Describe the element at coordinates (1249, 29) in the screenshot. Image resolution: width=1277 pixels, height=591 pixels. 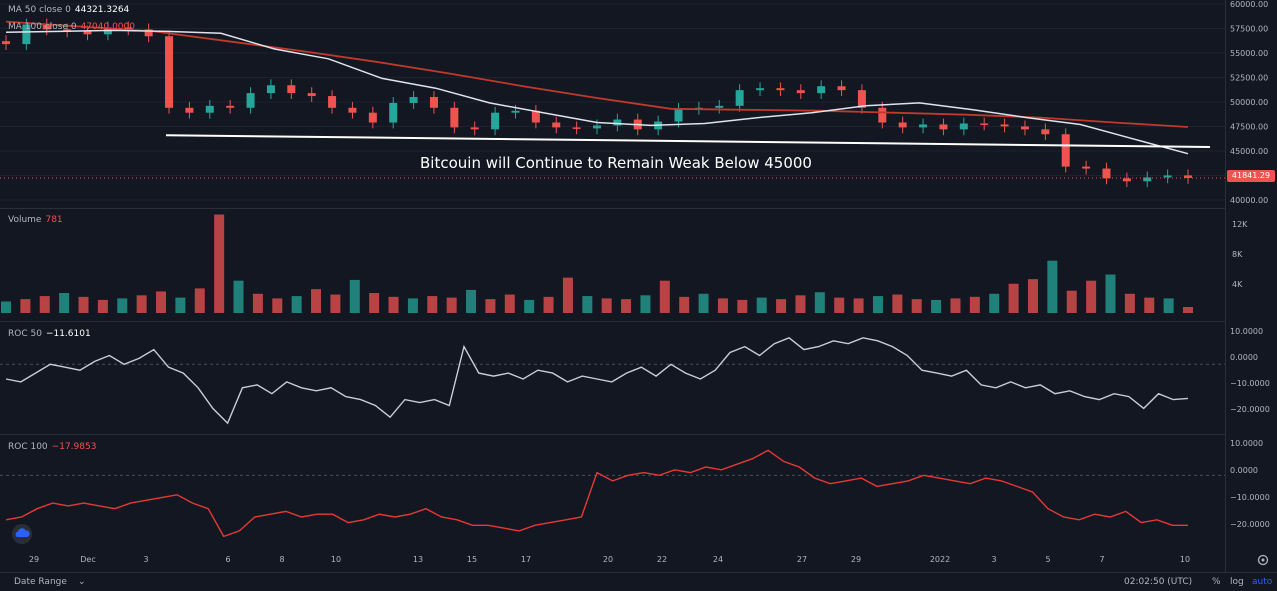
I see `price-tick-label: 57500.00` at that location.